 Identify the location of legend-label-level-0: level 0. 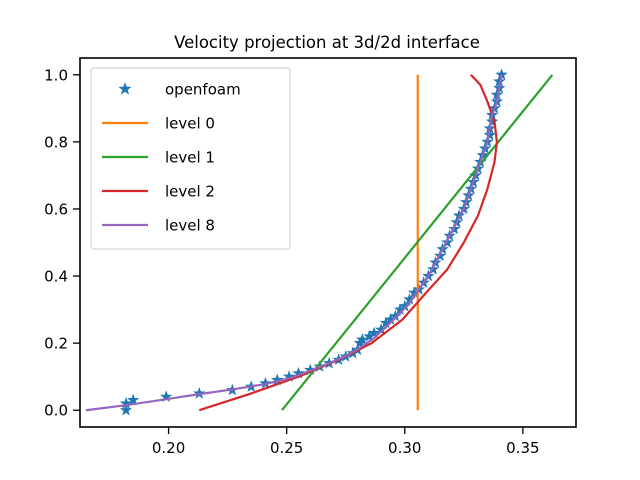
(190, 124).